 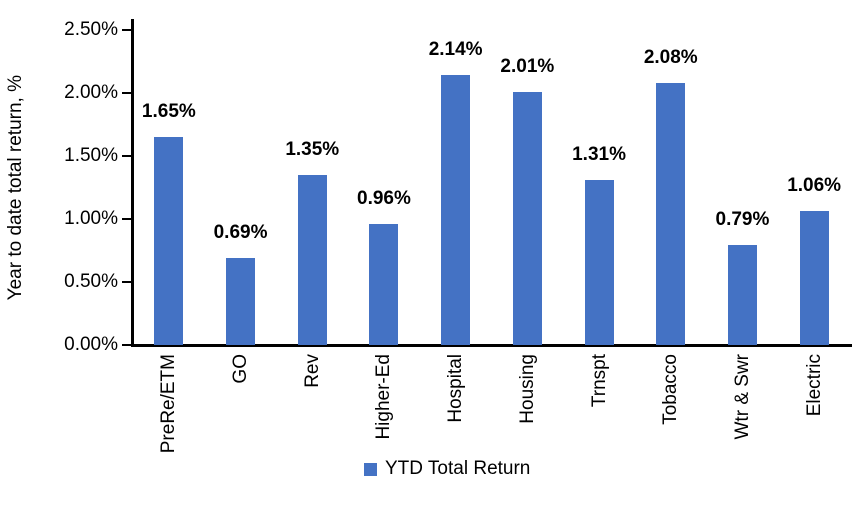 I want to click on x-category-label-text: GO, so click(x=241, y=369).